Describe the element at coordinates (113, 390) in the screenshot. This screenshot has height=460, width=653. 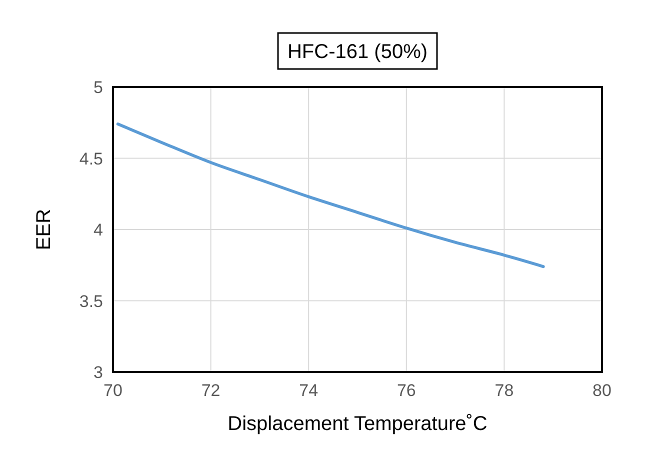
I see `x-tick-label: 70` at that location.